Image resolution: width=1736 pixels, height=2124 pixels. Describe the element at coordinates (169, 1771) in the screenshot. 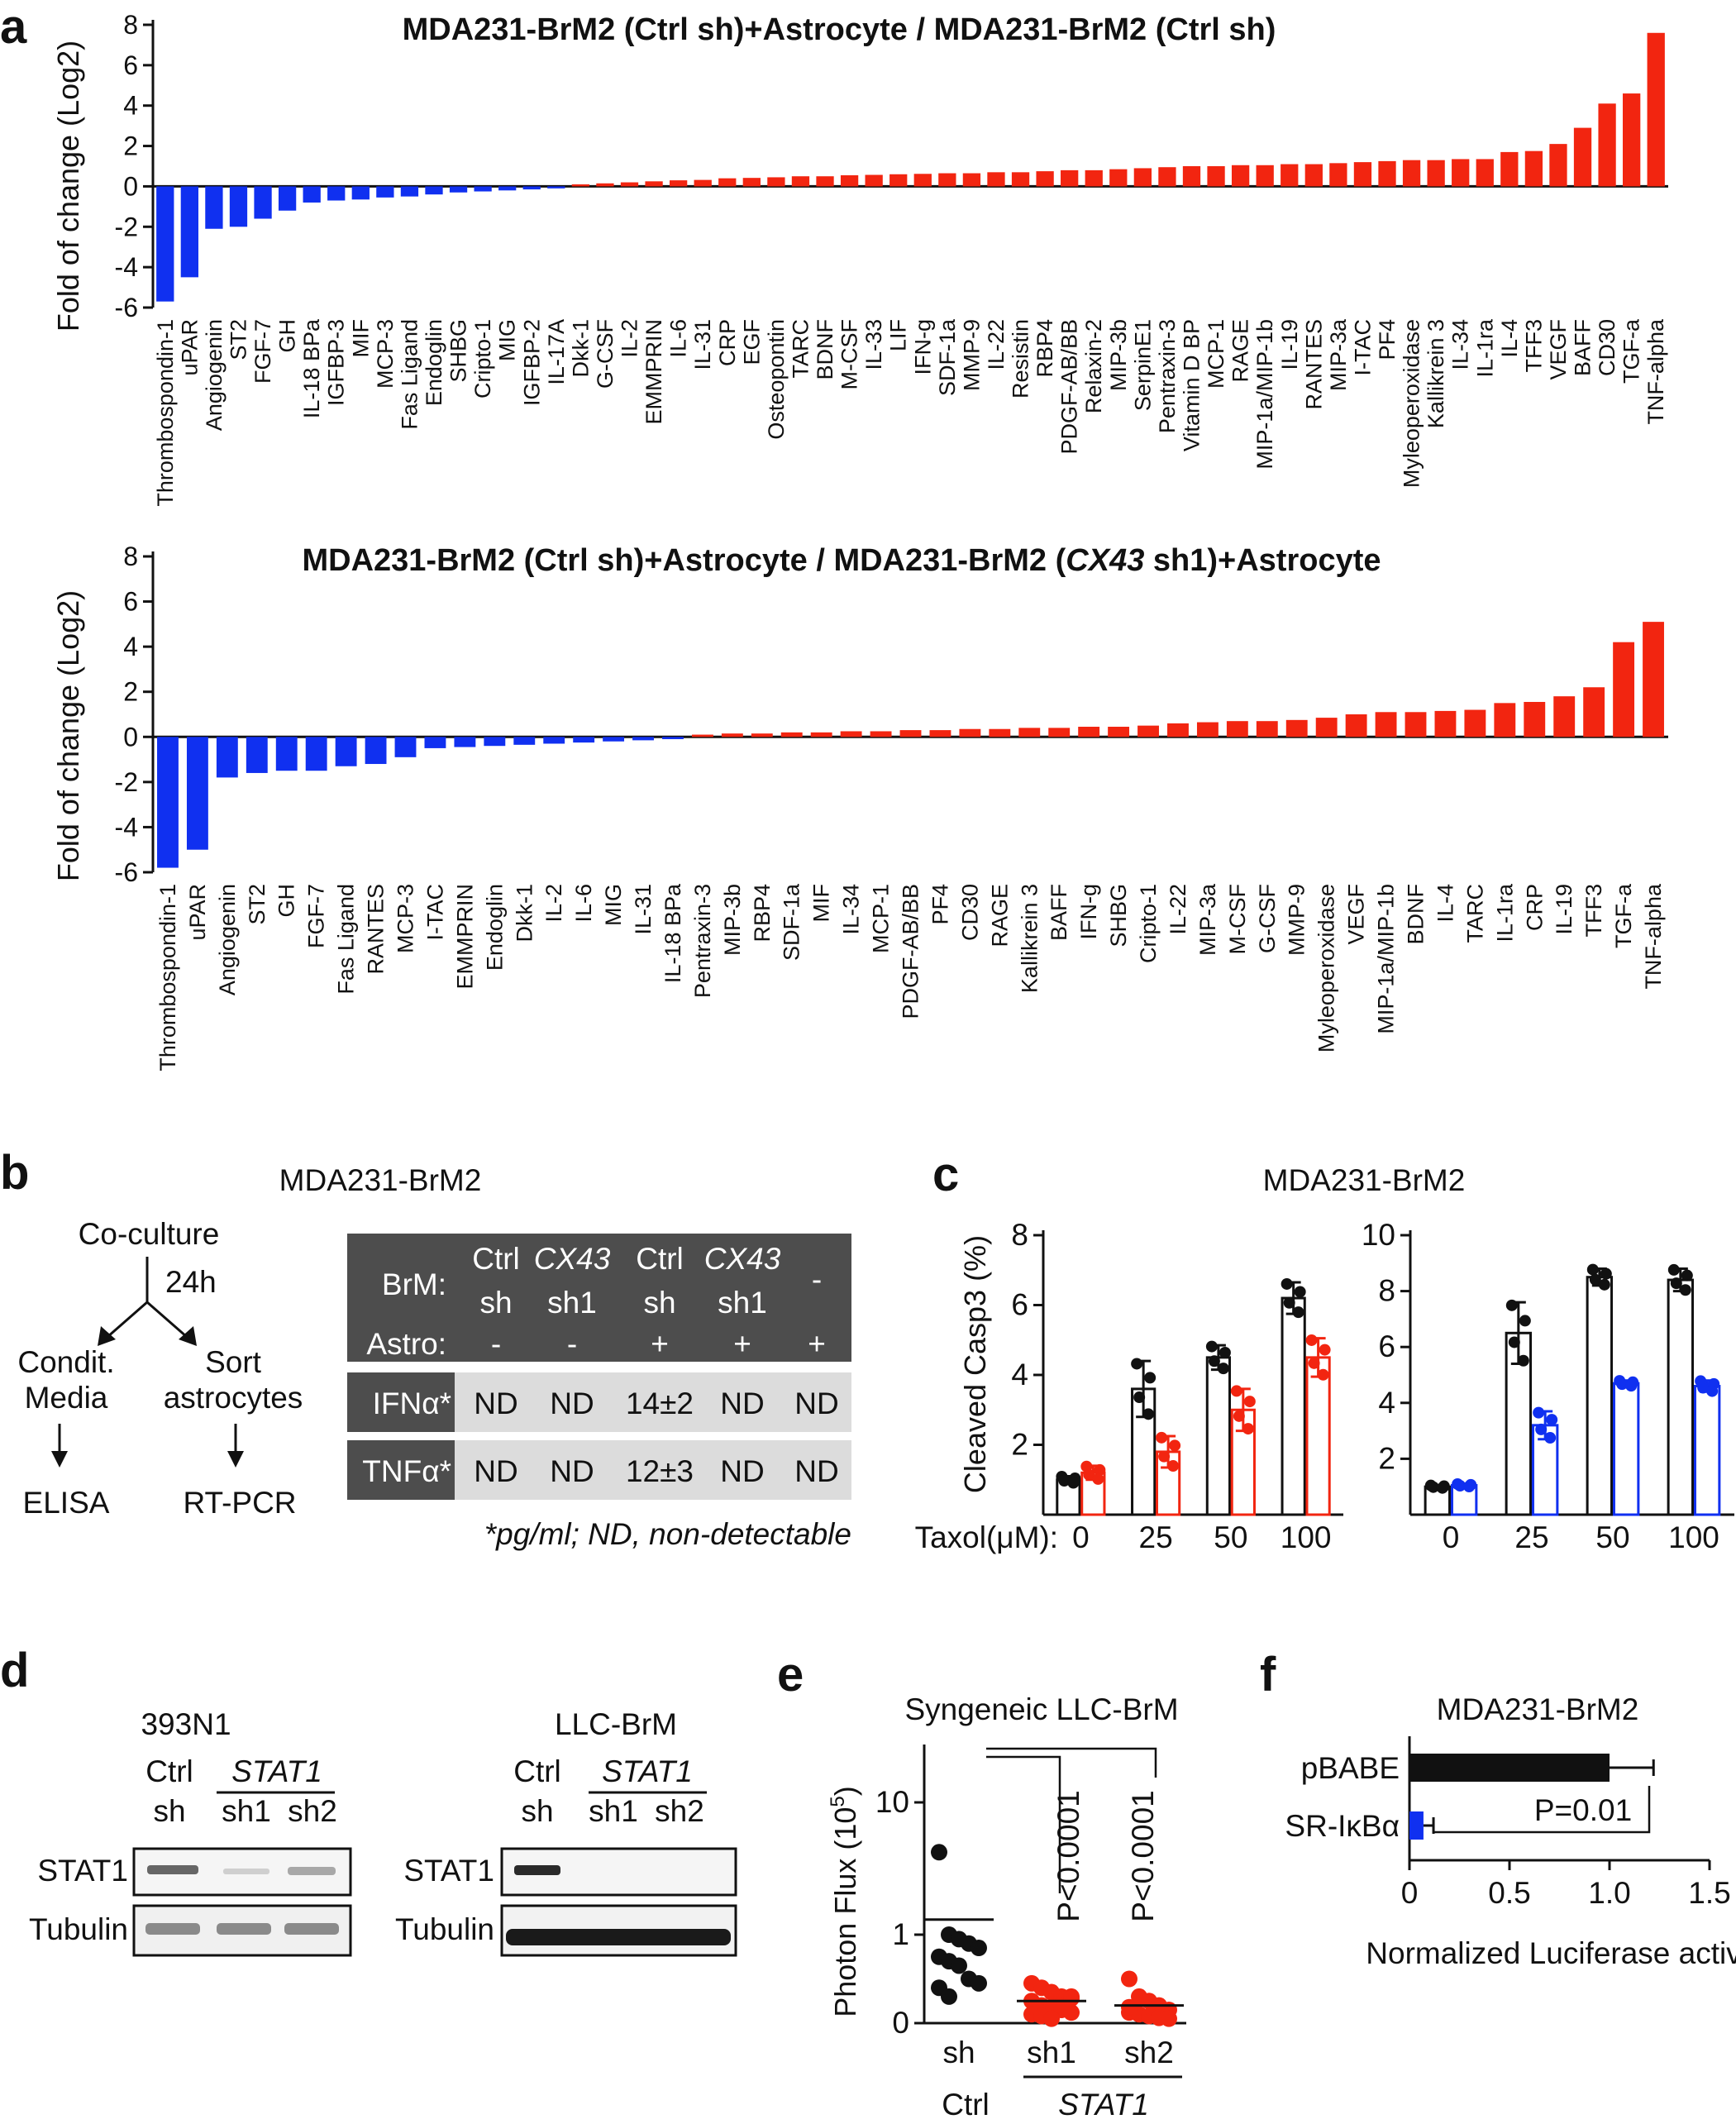

I see `blot1-ctrl: Ctrl` at that location.